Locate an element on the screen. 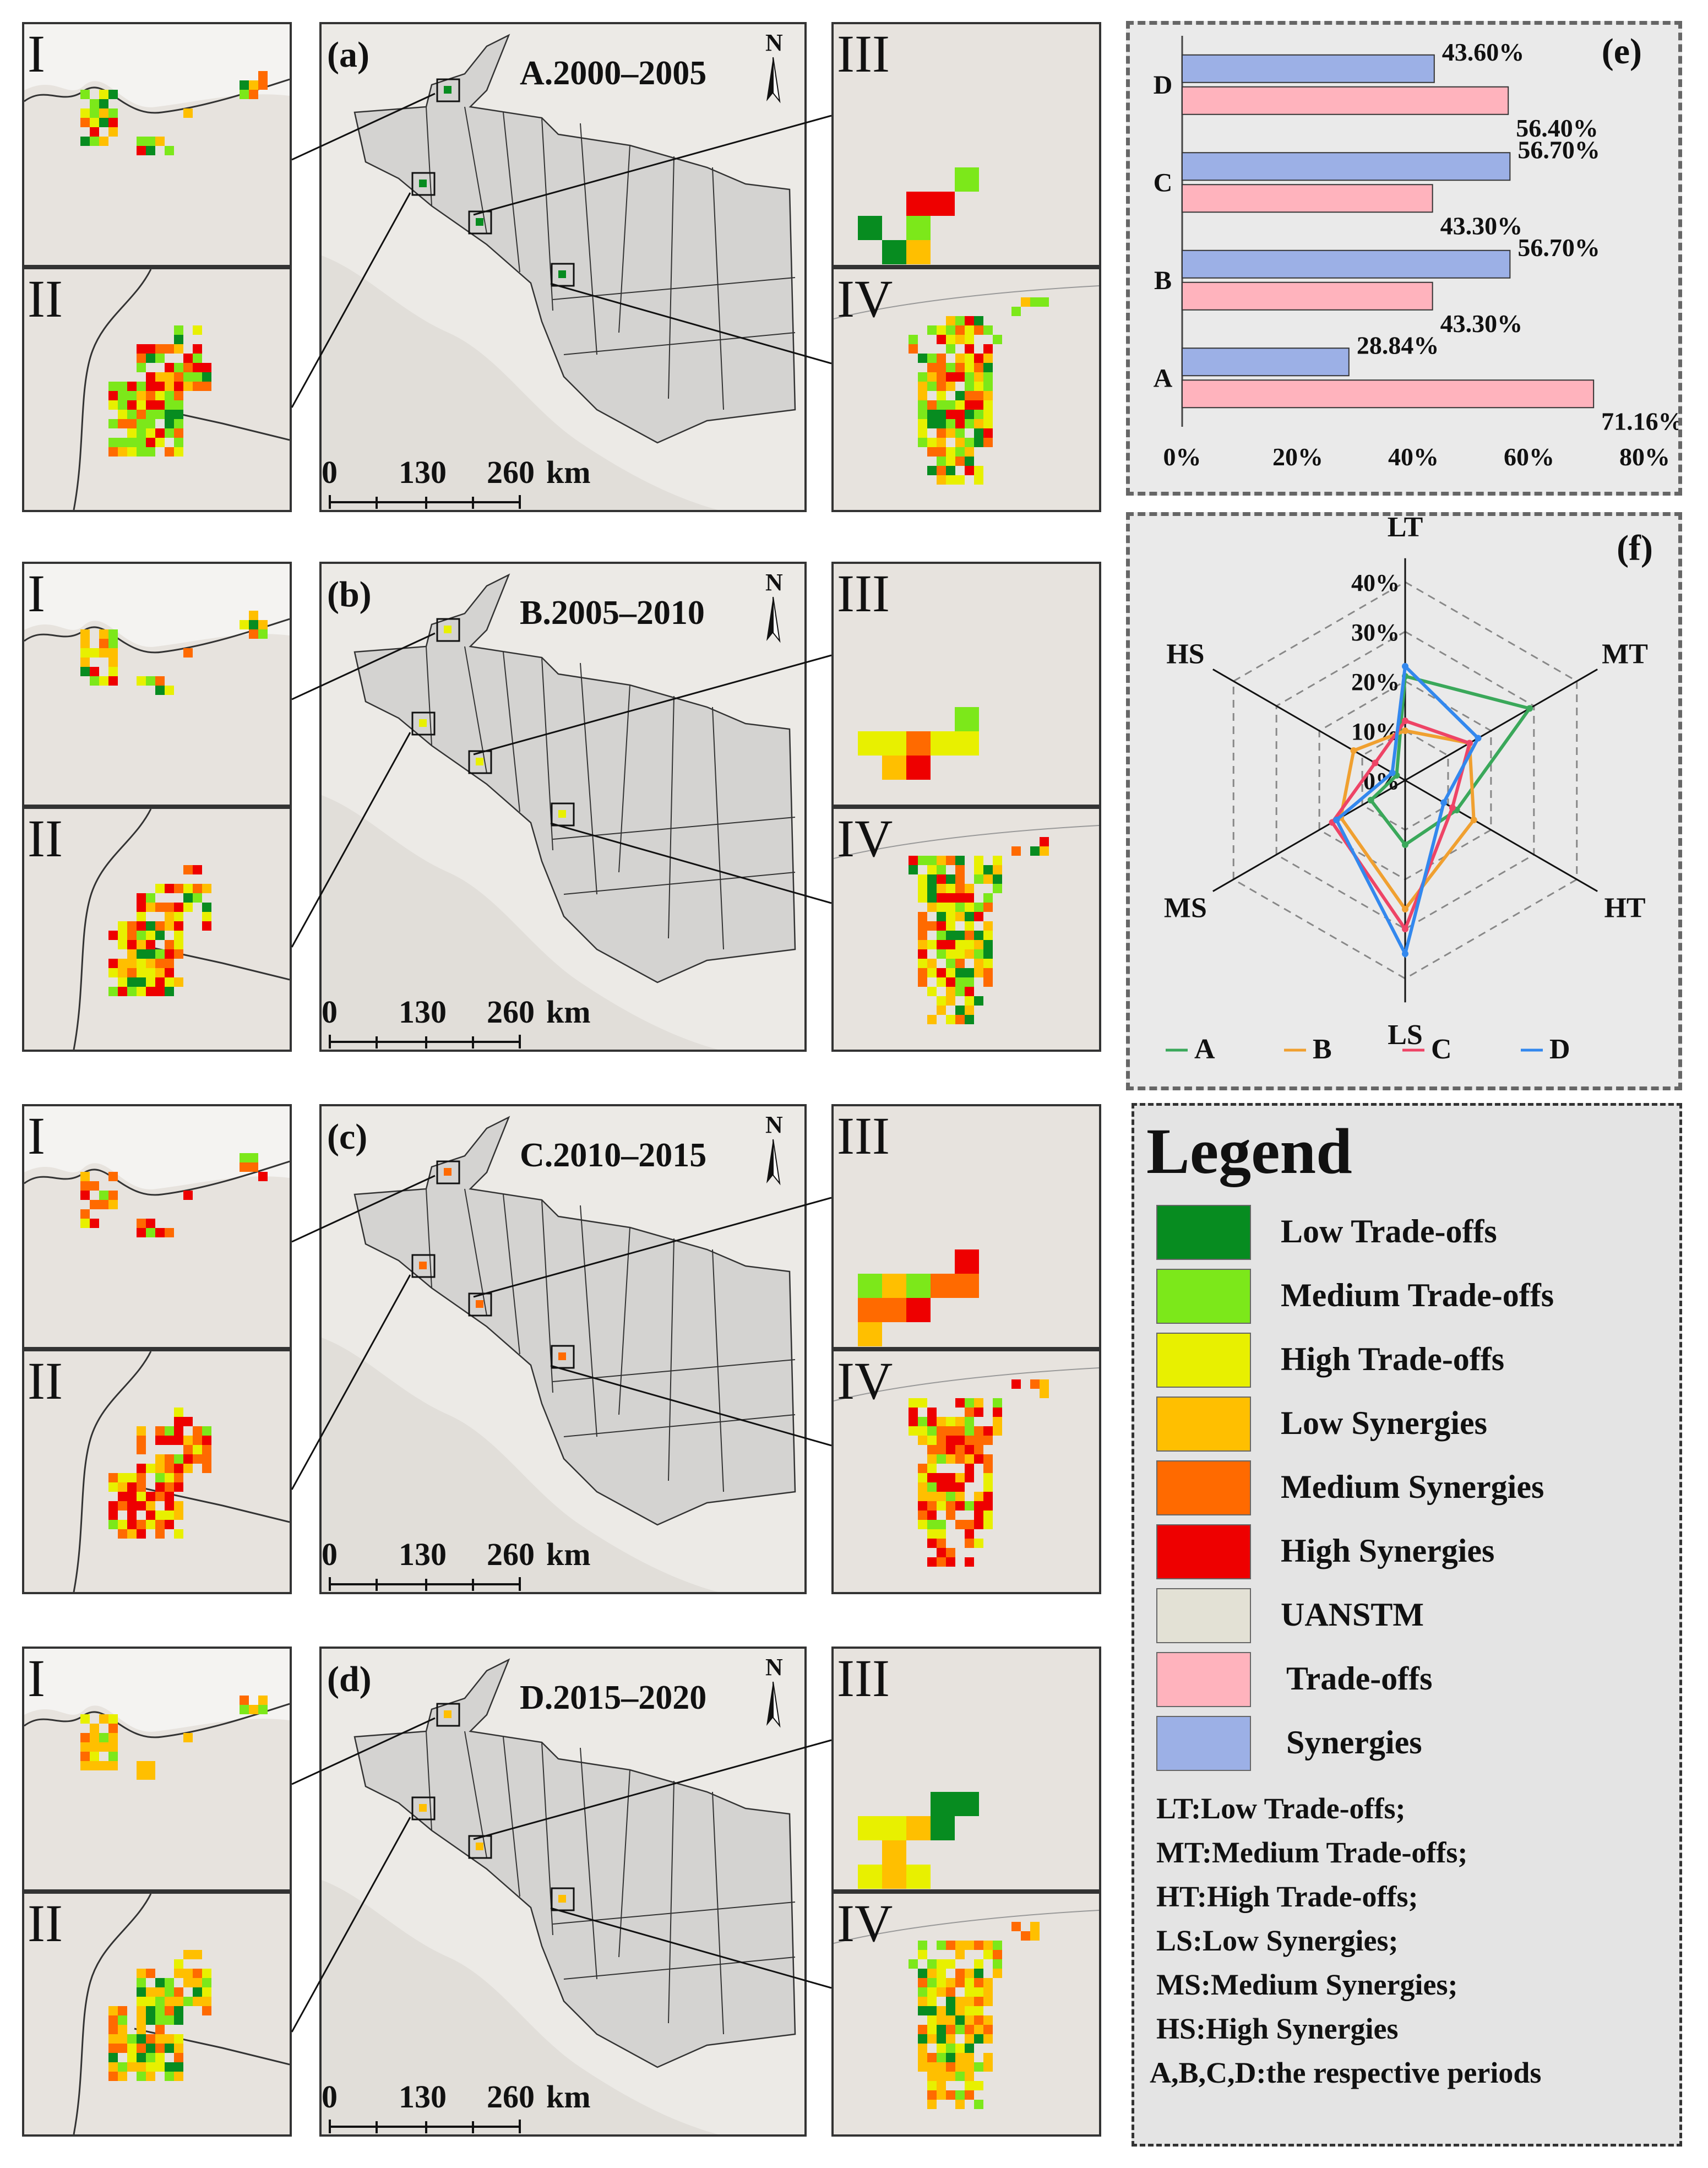  inset-ii: II is located at coordinates (157, 930).